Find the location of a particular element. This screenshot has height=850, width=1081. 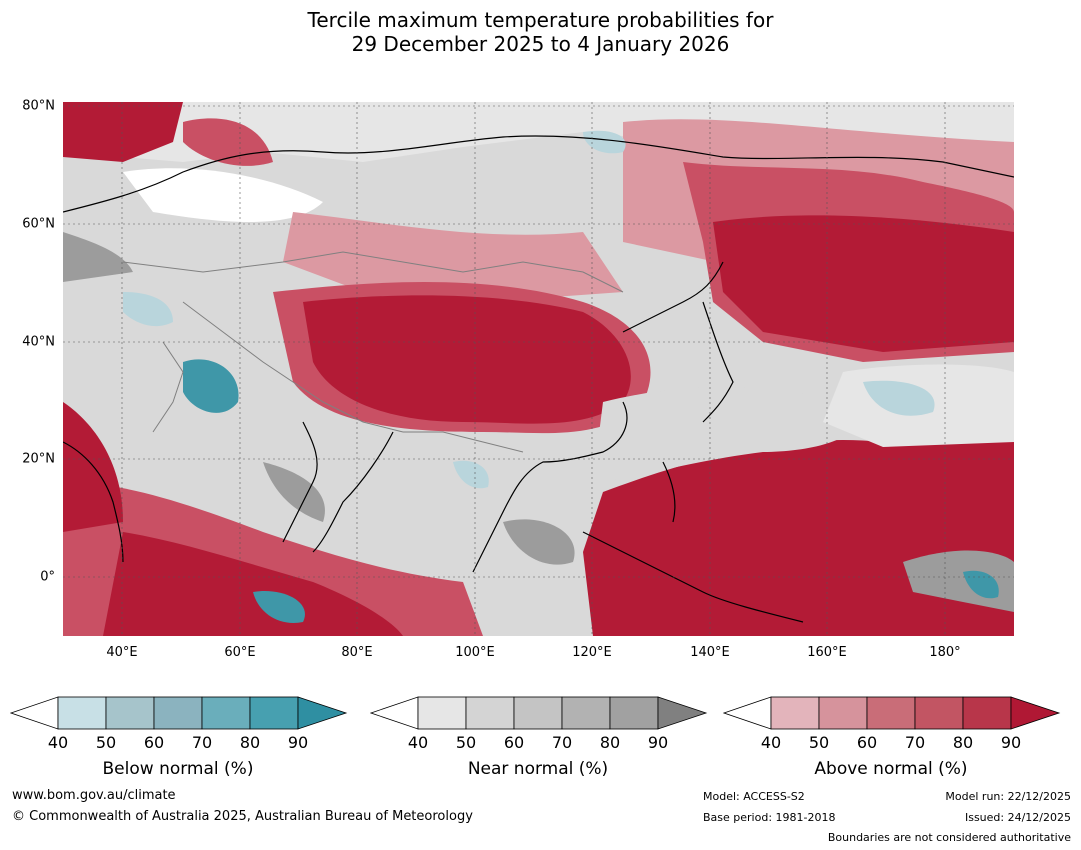

above-normal-title: Above normal (%) is located at coordinates (891, 769).